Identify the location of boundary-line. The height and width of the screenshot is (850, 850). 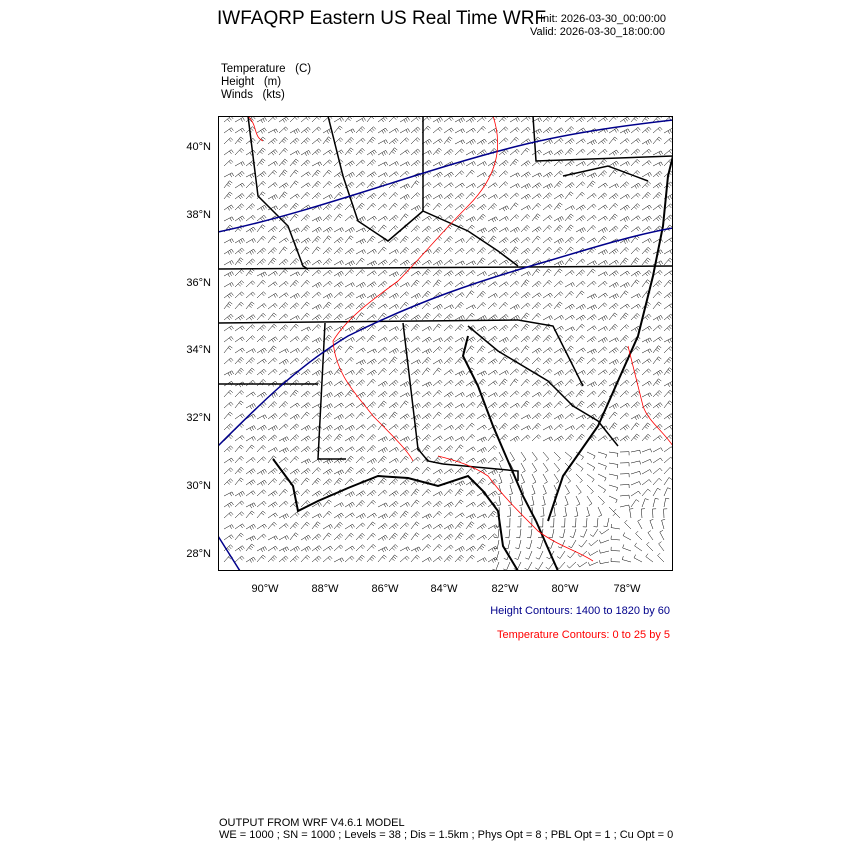
(602, 139).